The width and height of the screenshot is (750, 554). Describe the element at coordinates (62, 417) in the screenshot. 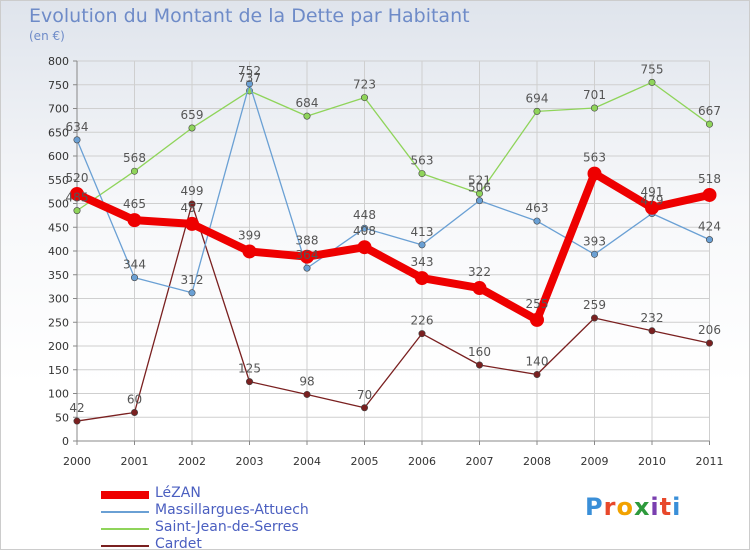

I see `y-tick-label: 50` at that location.